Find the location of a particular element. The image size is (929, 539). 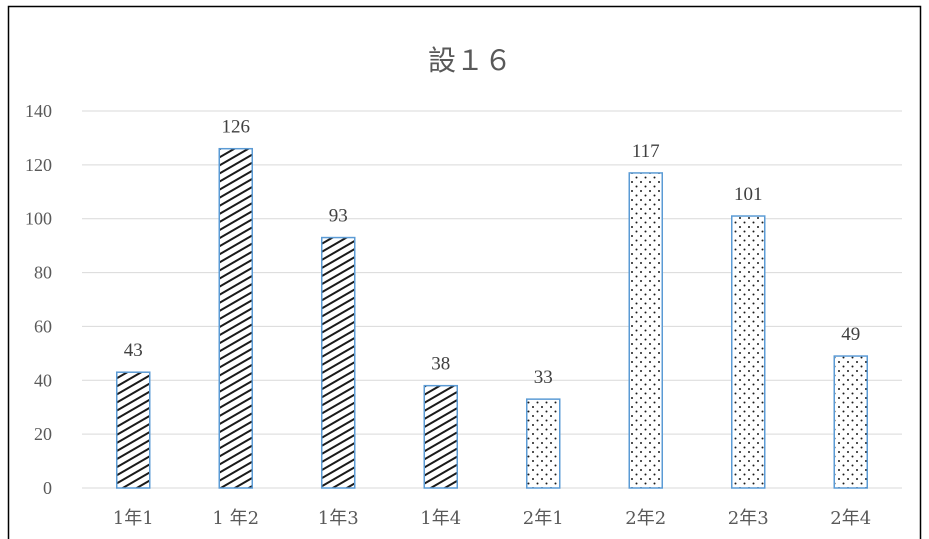

x-category-label: 2年2 is located at coordinates (645, 518).